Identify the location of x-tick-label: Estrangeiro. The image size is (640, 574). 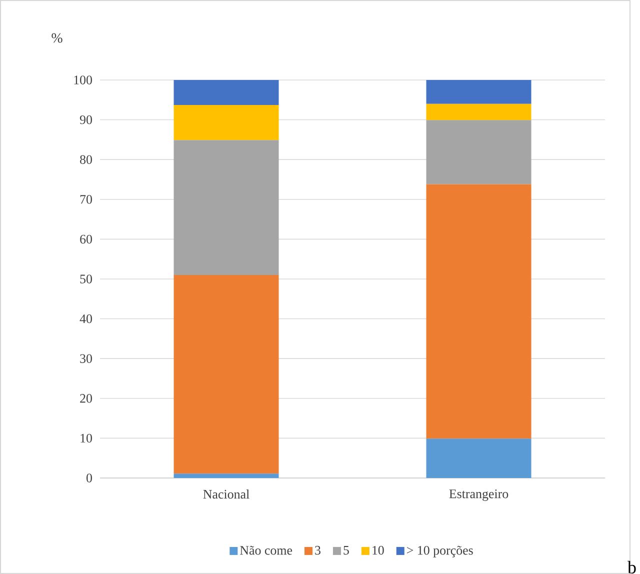
(478, 495).